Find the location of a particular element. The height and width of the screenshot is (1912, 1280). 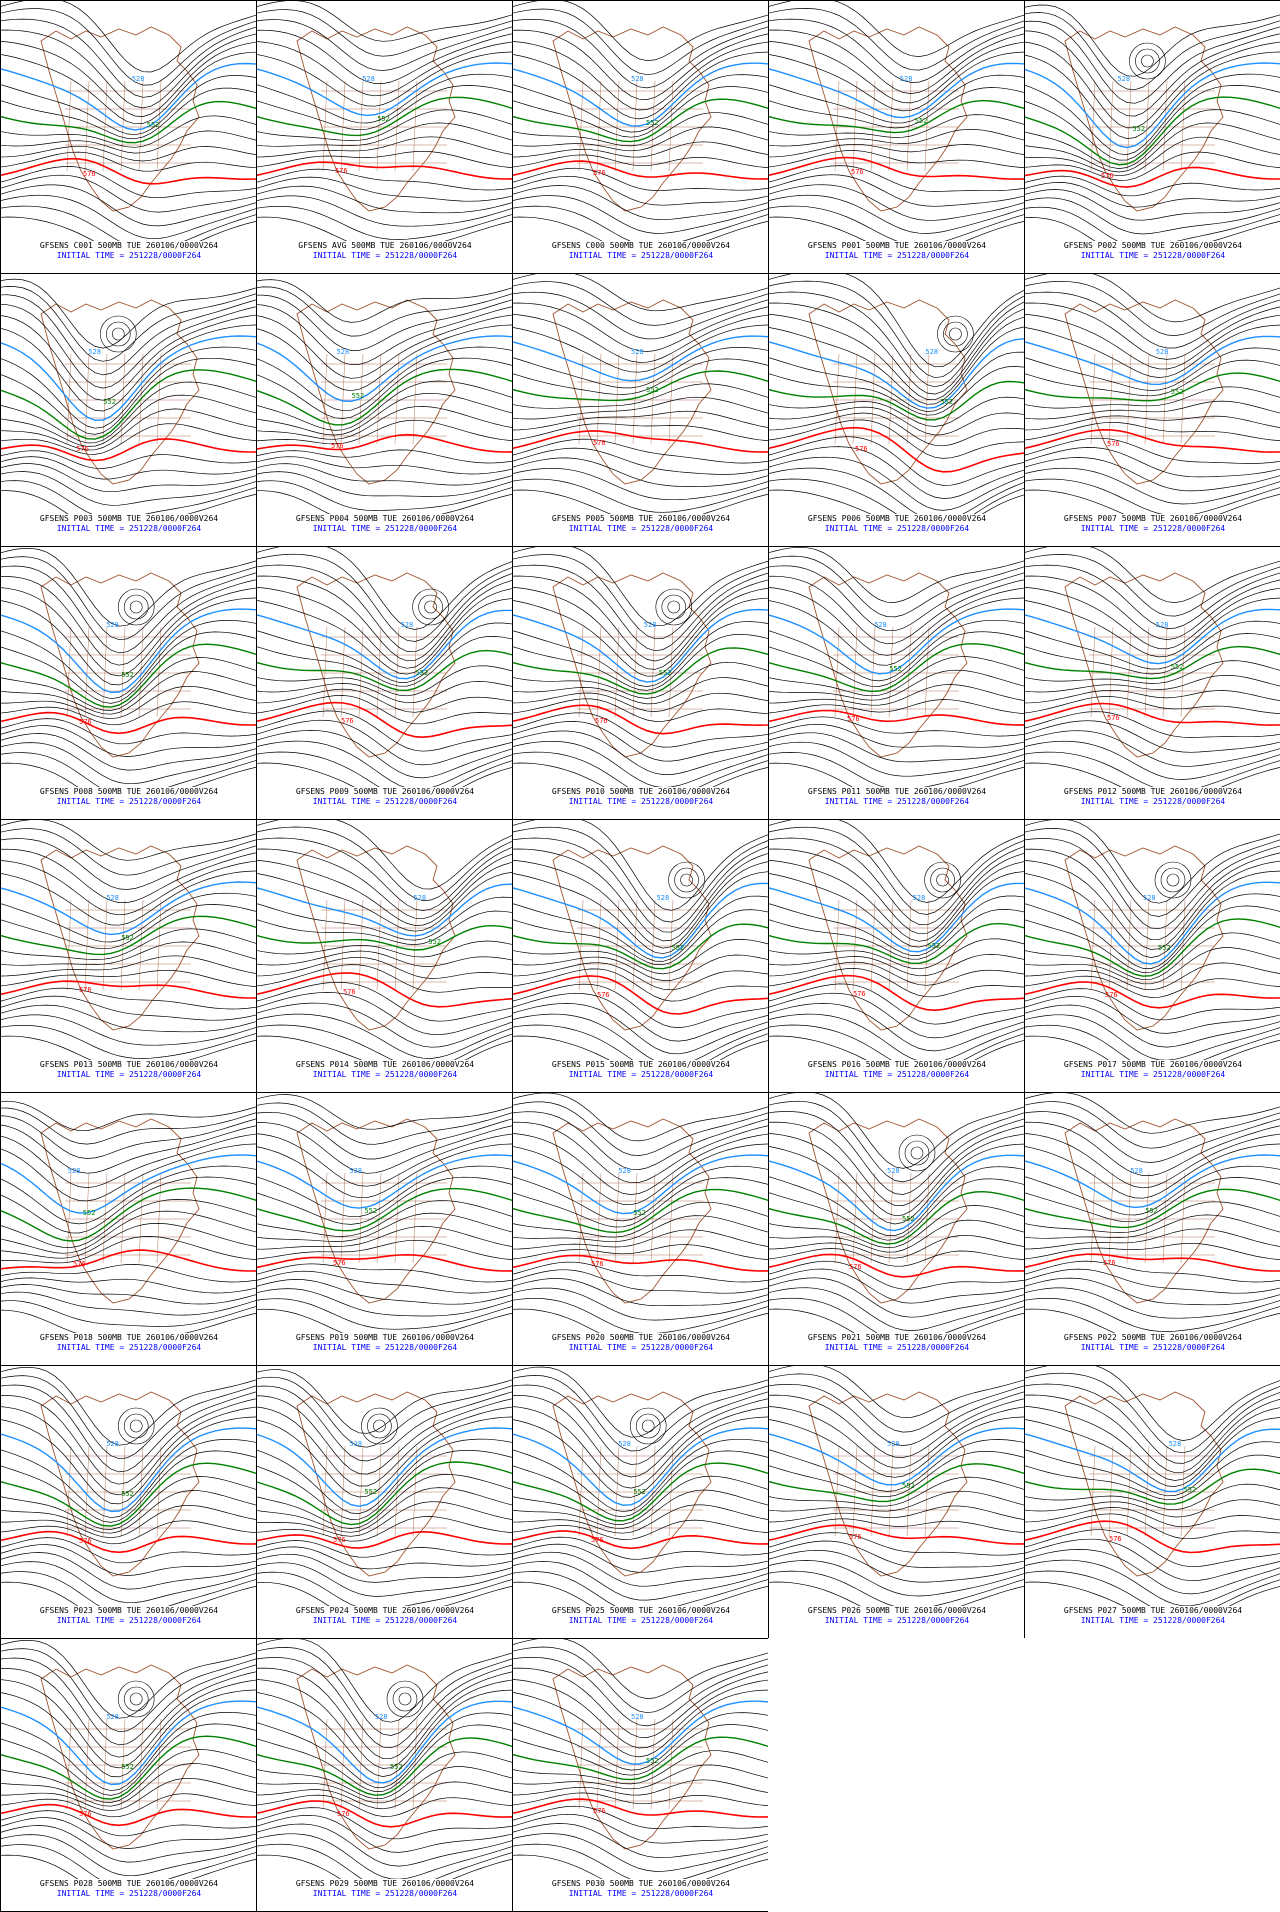

panel-title: GFSENS P027 500MB TUE 260106/0000V264 is located at coordinates (1153, 1610).